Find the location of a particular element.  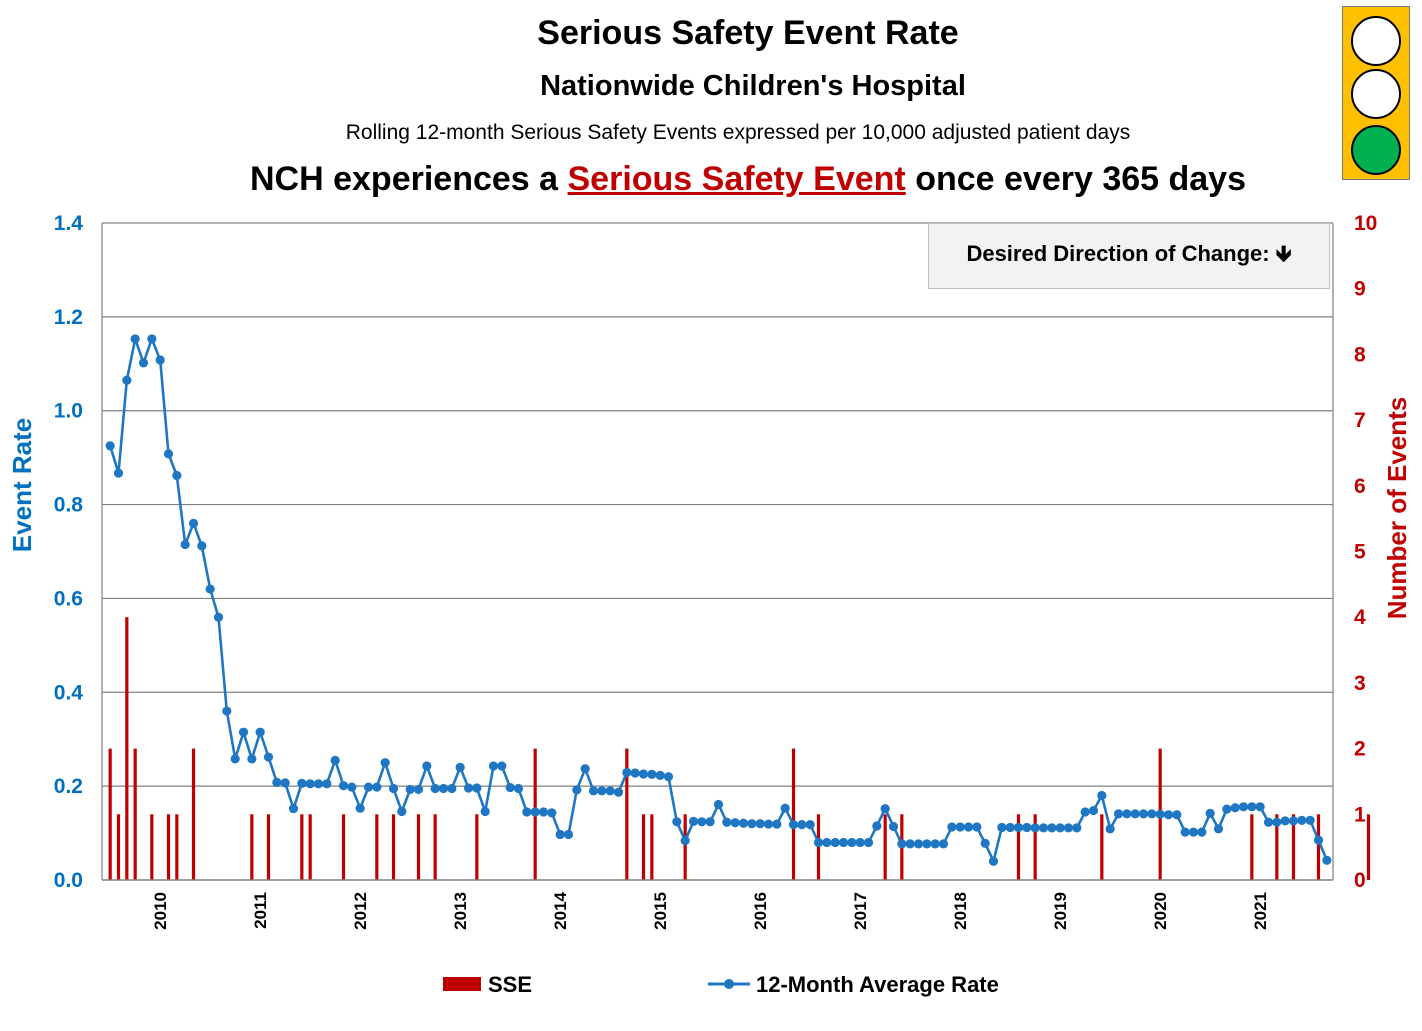

legend-rate-marker is located at coordinates (729, 984).